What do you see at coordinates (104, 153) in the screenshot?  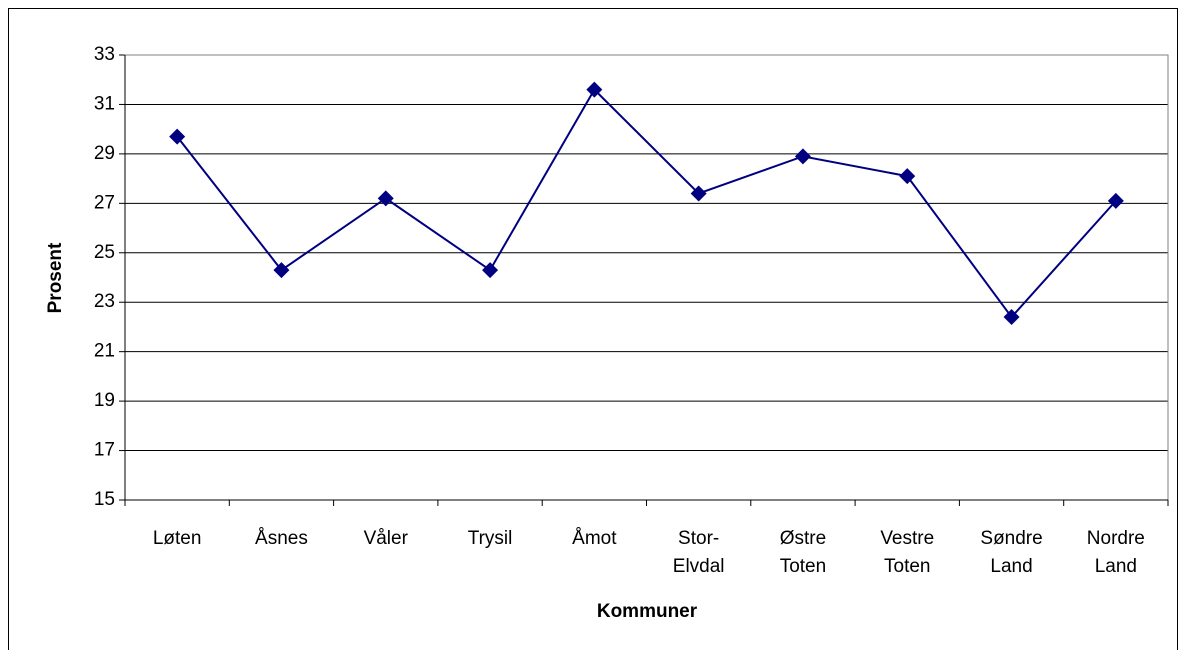 I see `y-tick-label: 29` at bounding box center [104, 153].